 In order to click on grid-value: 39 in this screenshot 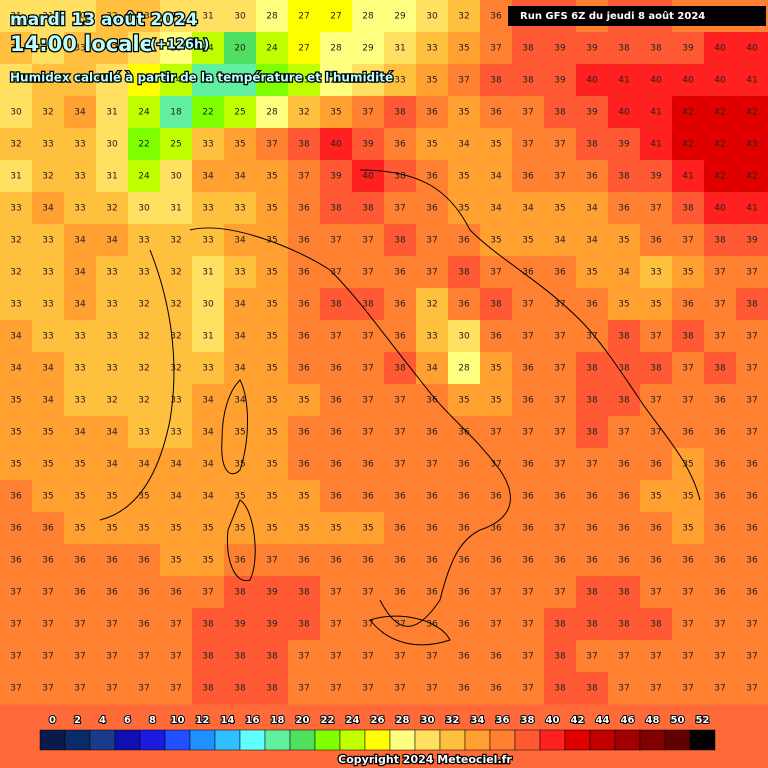, I will do `click(656, 177)`.